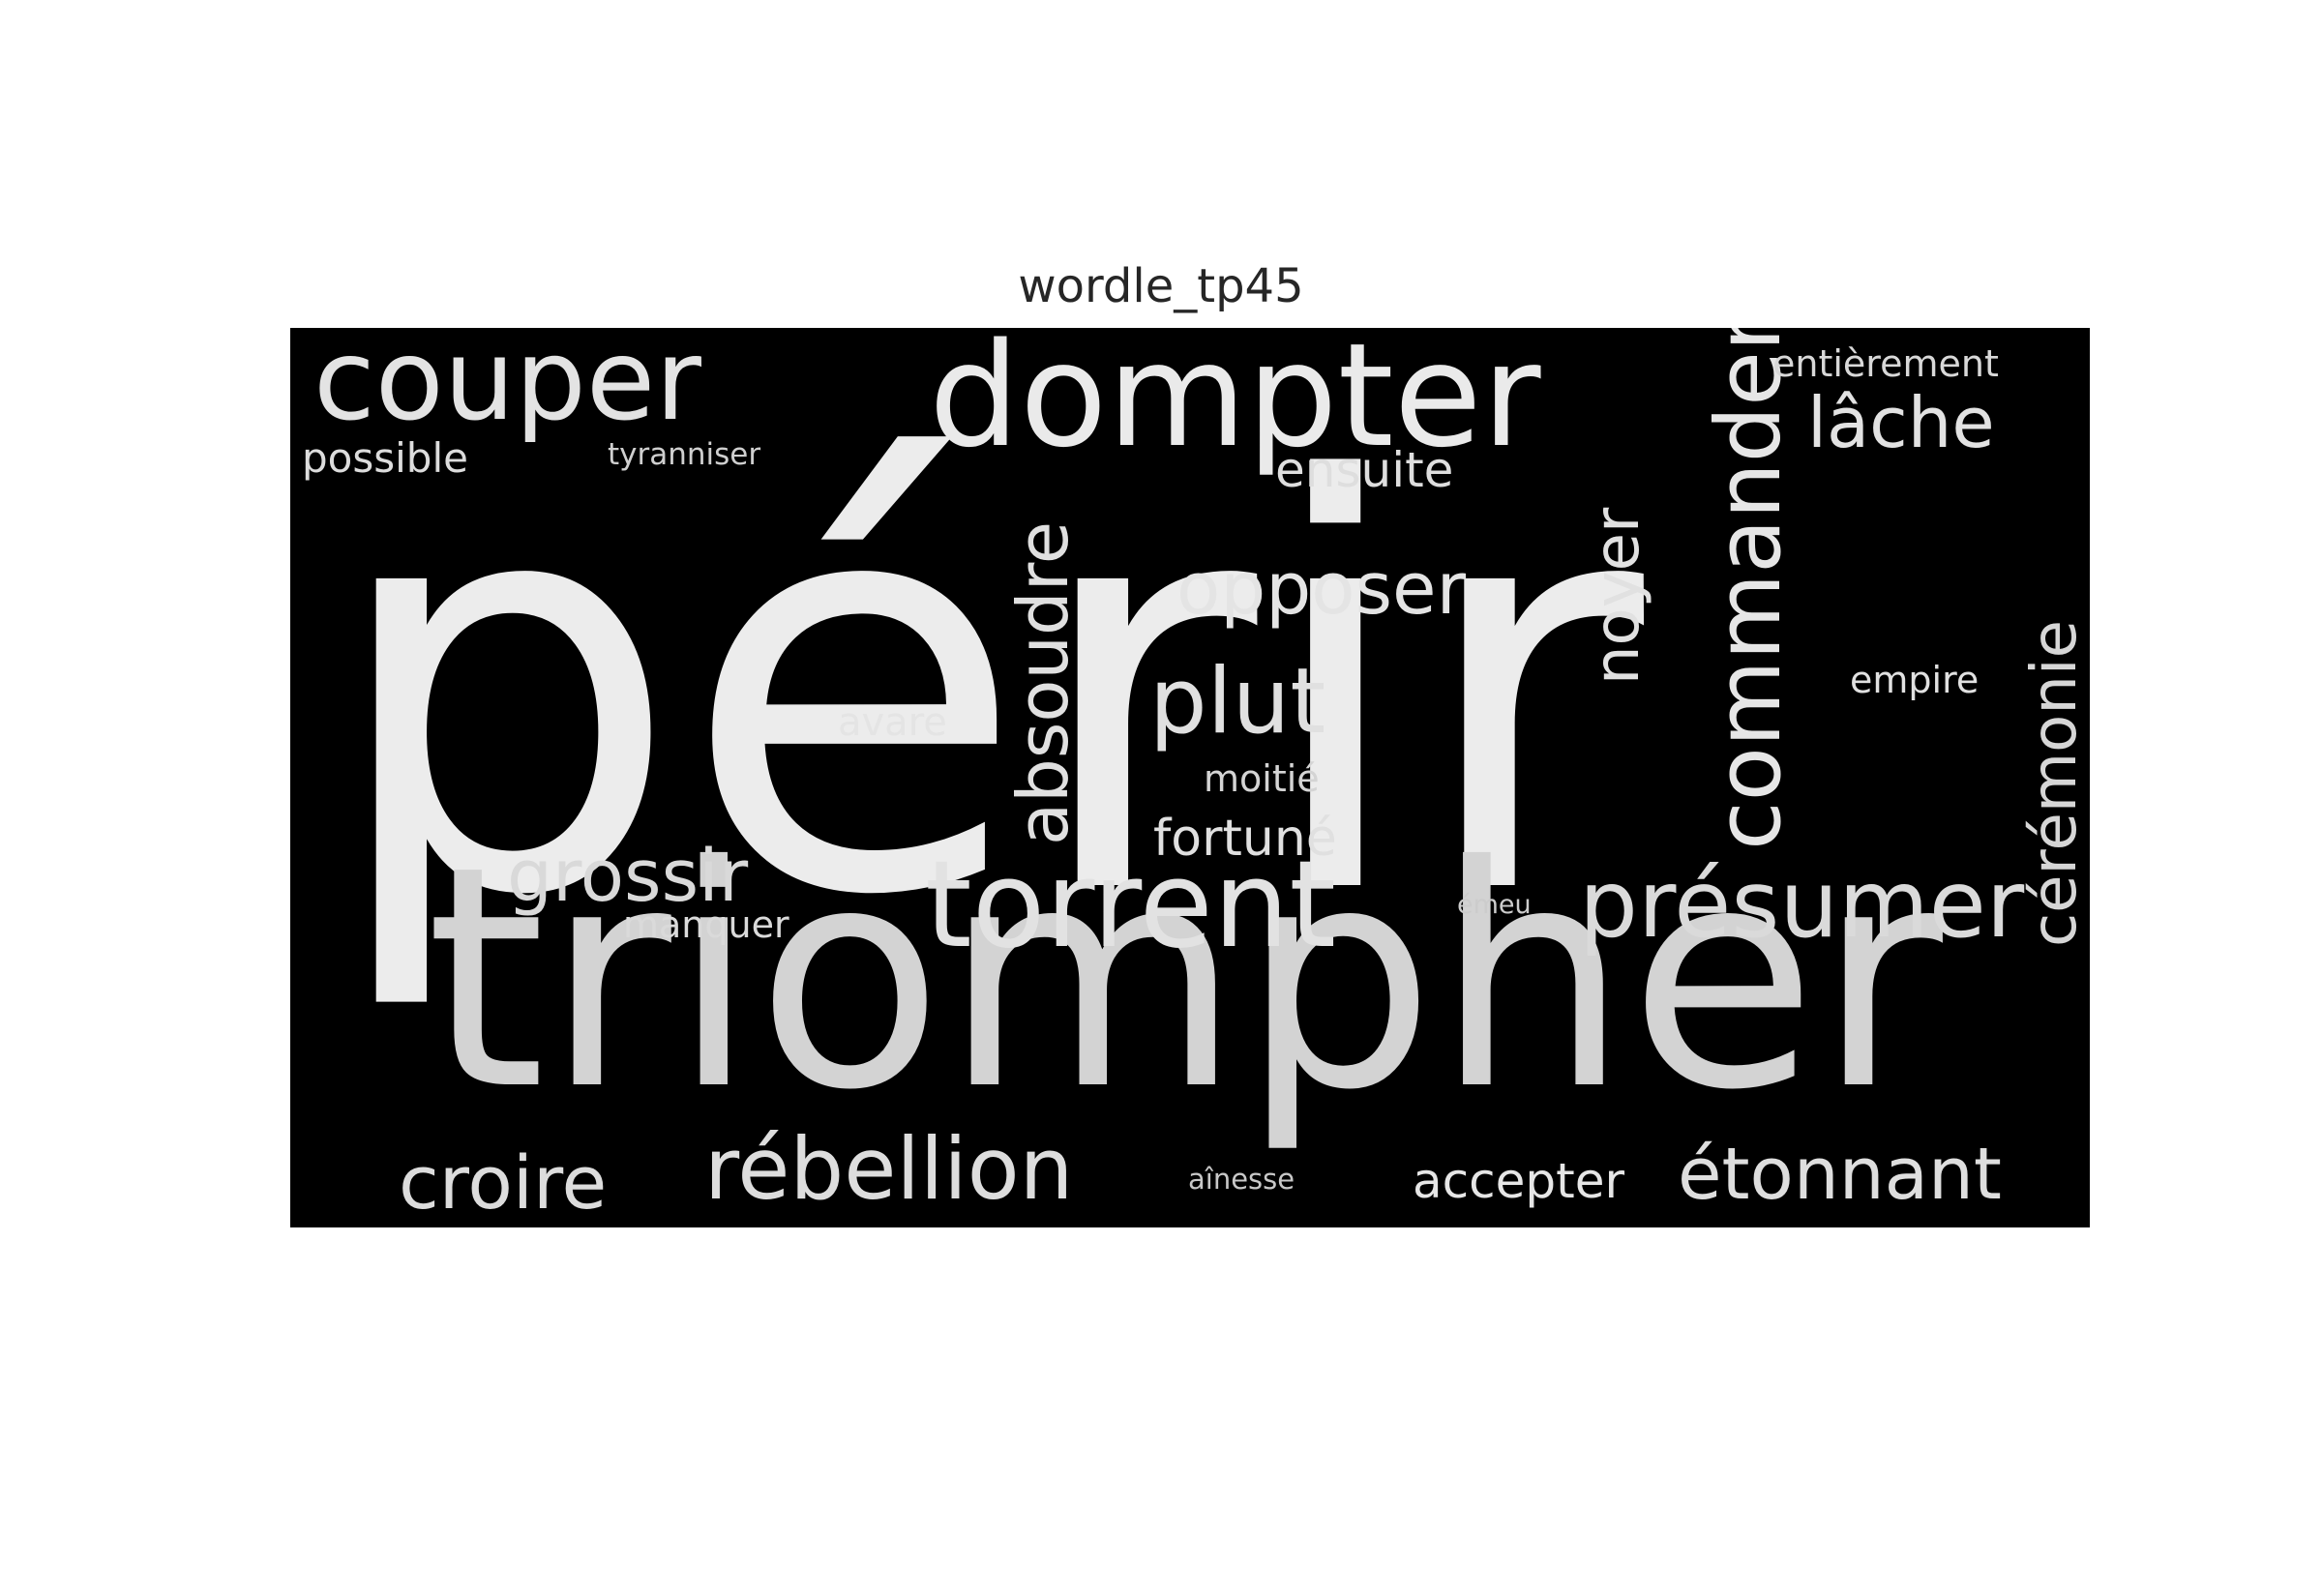  Describe the element at coordinates (1494, 905) in the screenshot. I see `word-emeu: émeu` at that location.